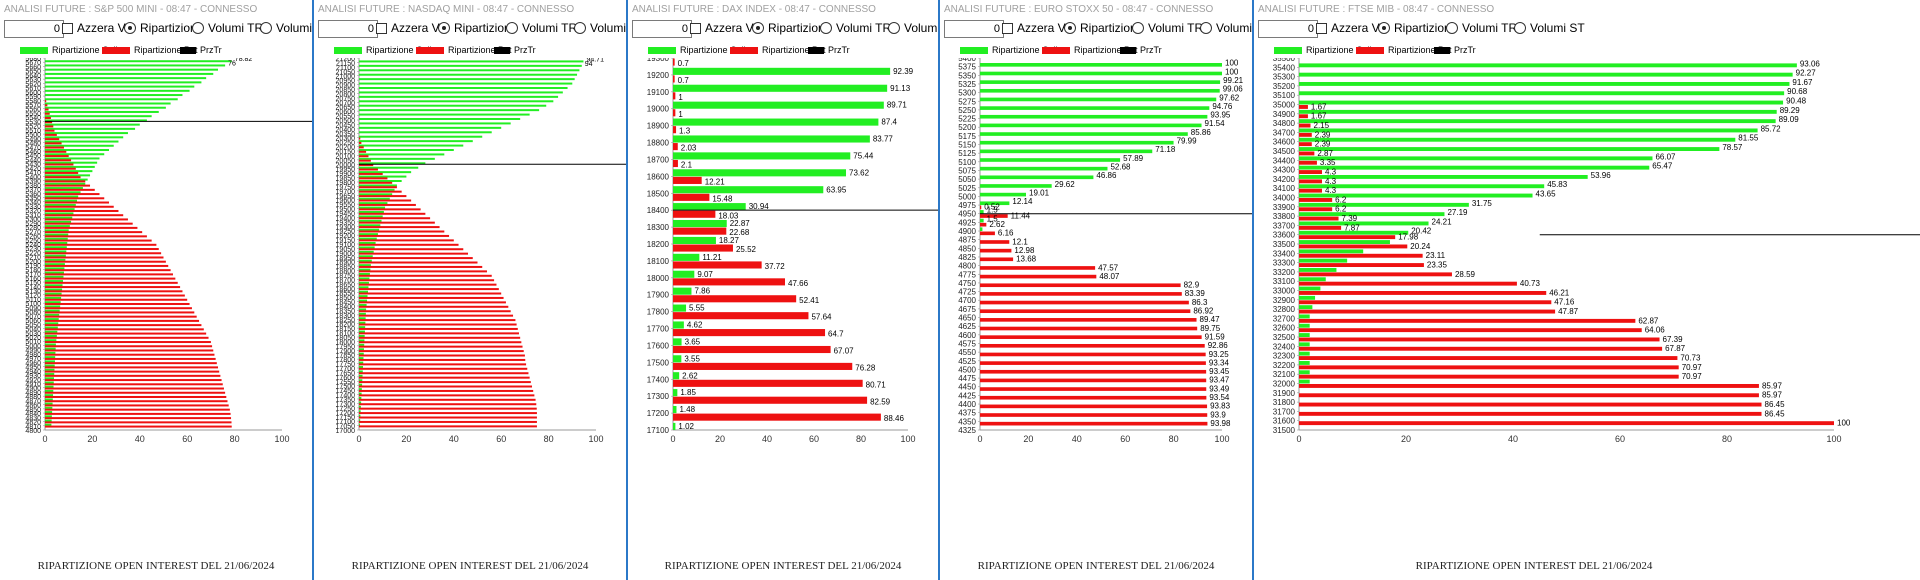  Describe the element at coordinates (1210, 328) in the screenshot. I see `put-data-label: 89.75` at that location.